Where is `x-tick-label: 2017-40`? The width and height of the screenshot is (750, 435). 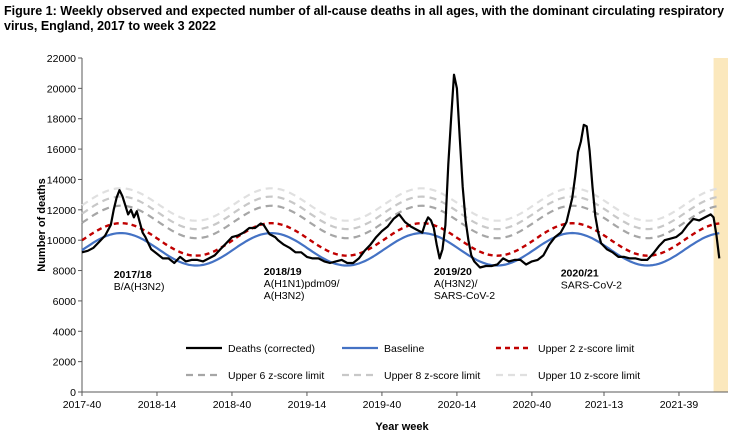 x-tick-label: 2017-40 is located at coordinates (82, 405).